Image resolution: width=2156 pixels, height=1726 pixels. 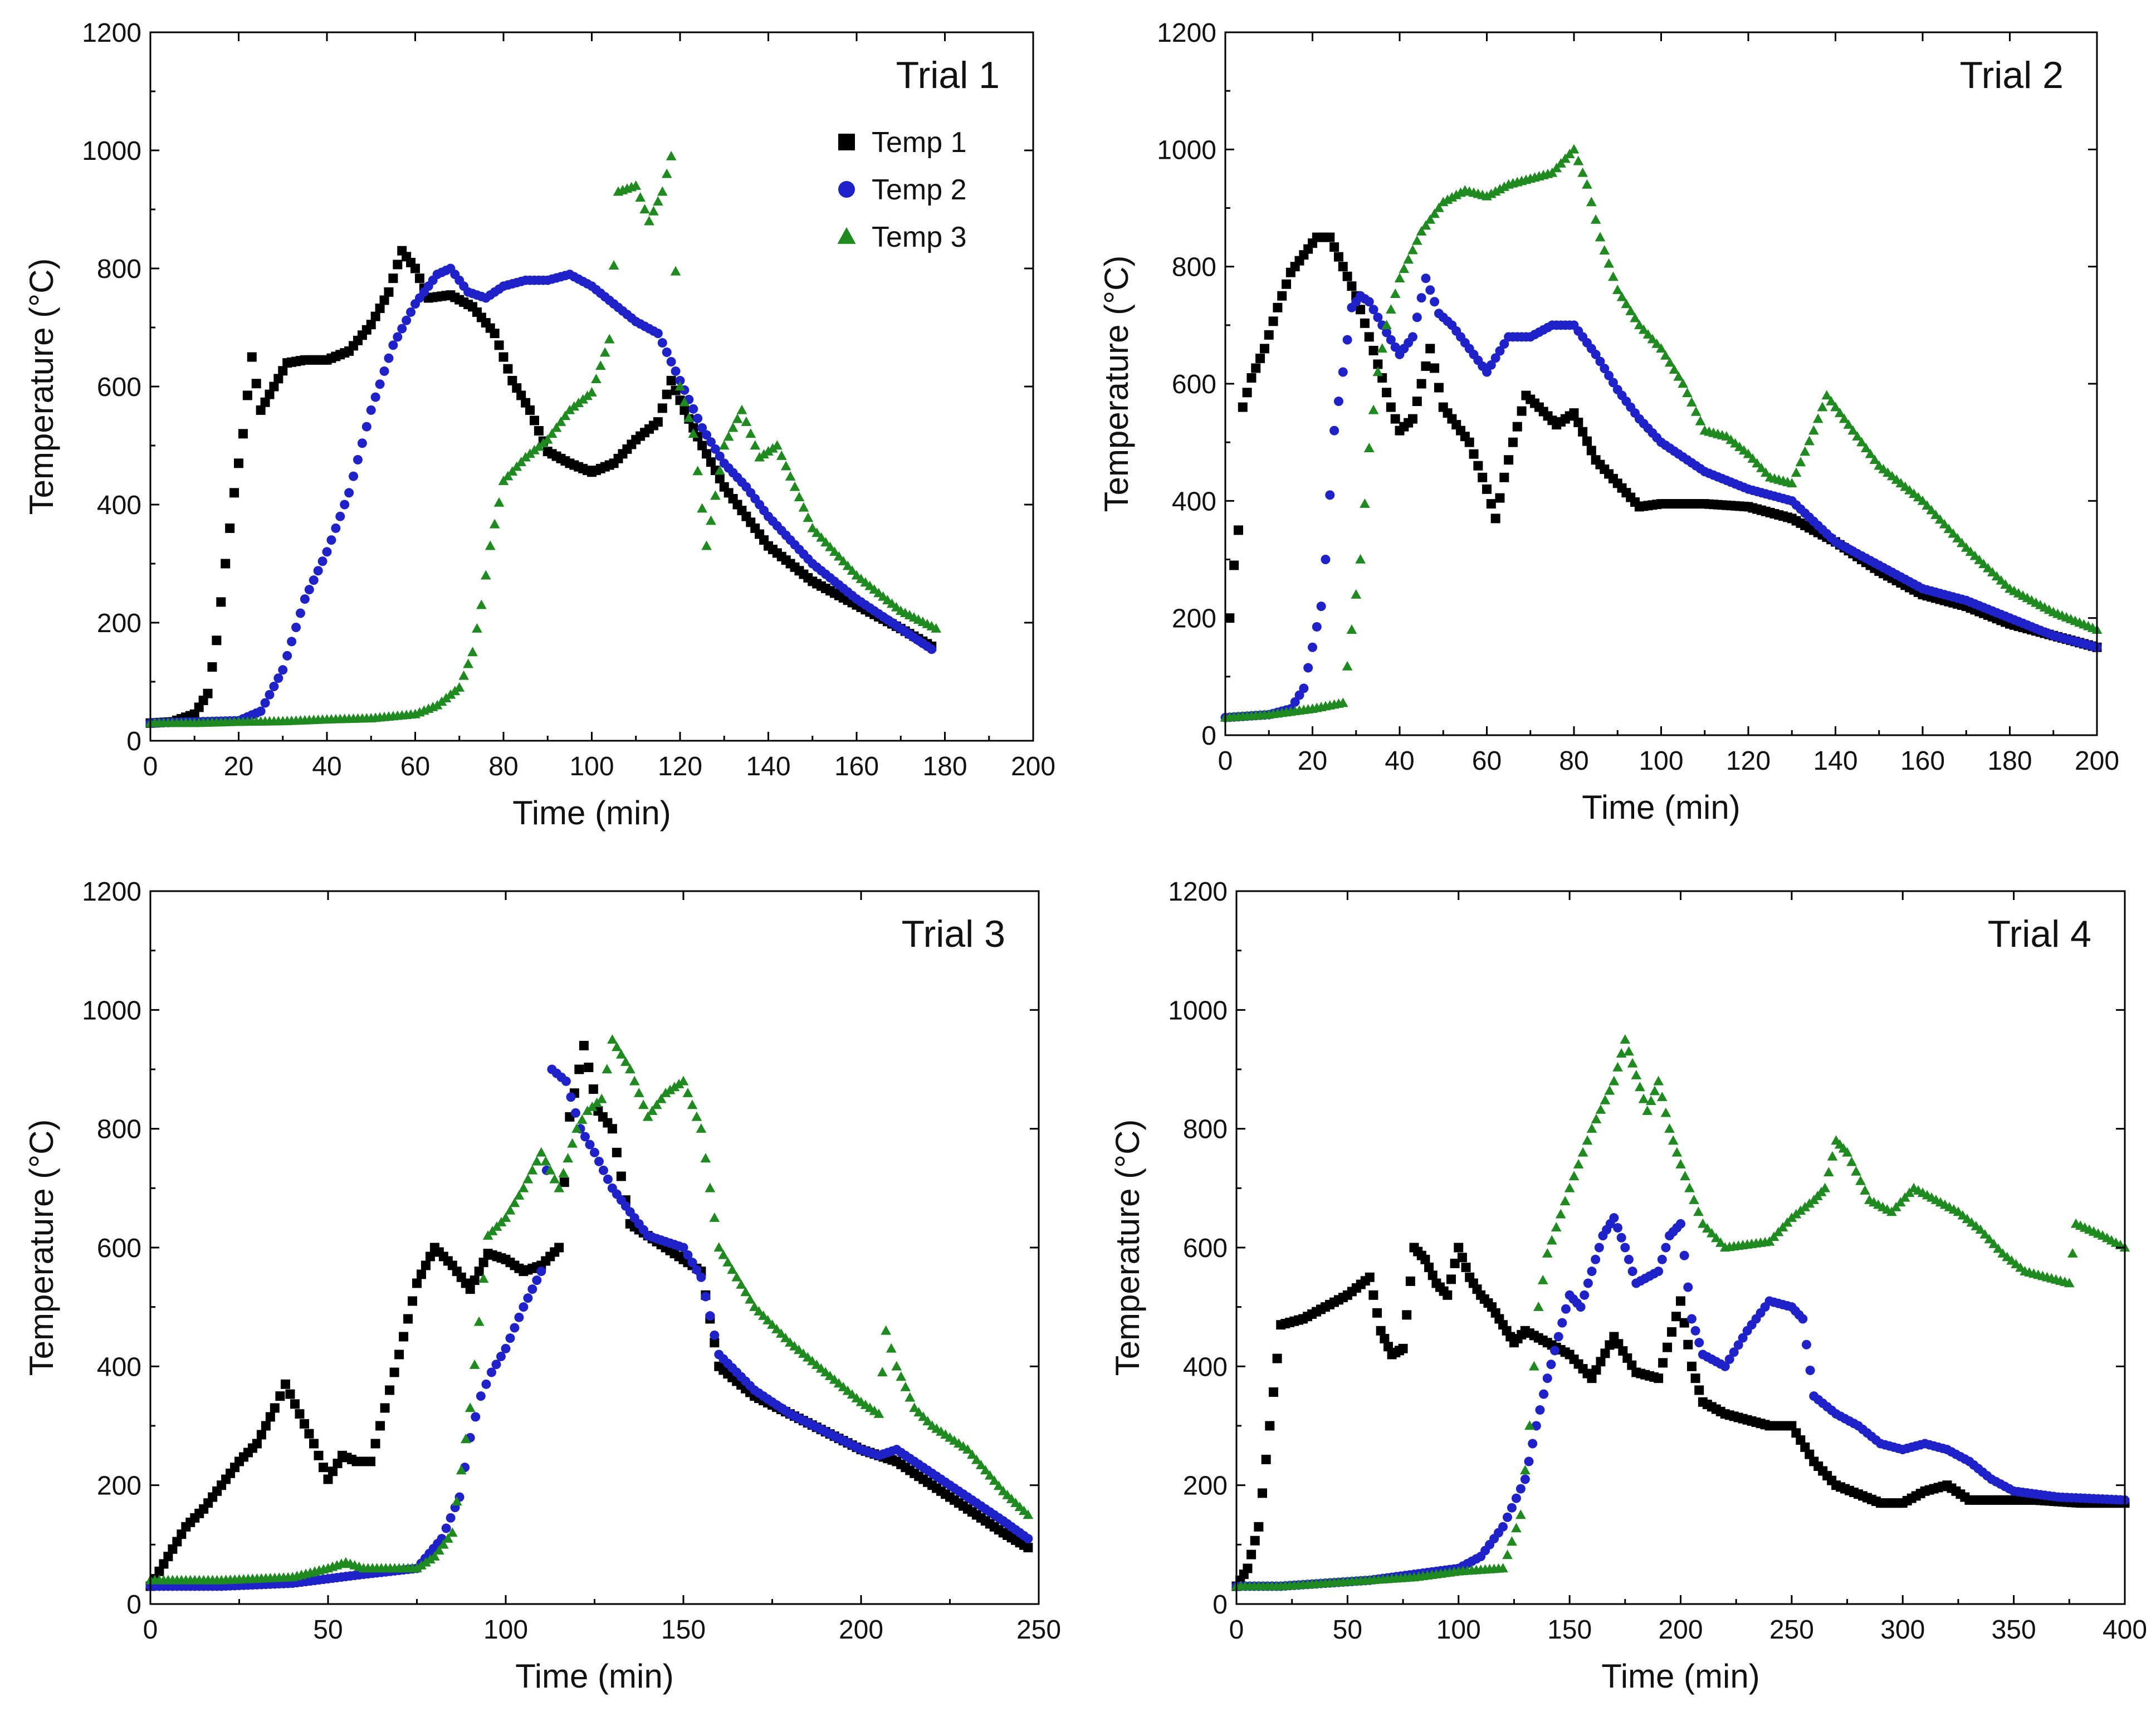 What do you see at coordinates (505, 1630) in the screenshot?
I see `x-tick-label: 100` at bounding box center [505, 1630].